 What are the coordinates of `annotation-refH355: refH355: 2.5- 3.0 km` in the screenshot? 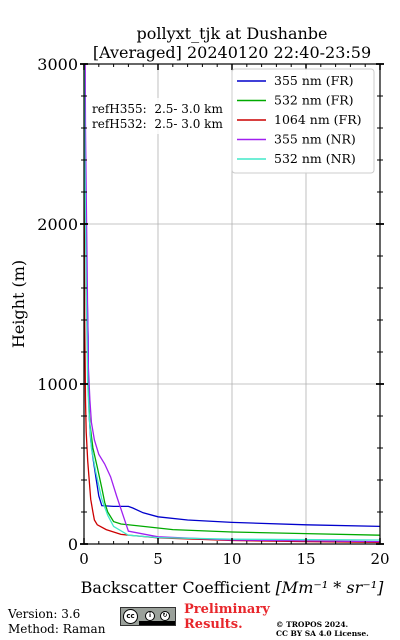 It's located at (157, 109).